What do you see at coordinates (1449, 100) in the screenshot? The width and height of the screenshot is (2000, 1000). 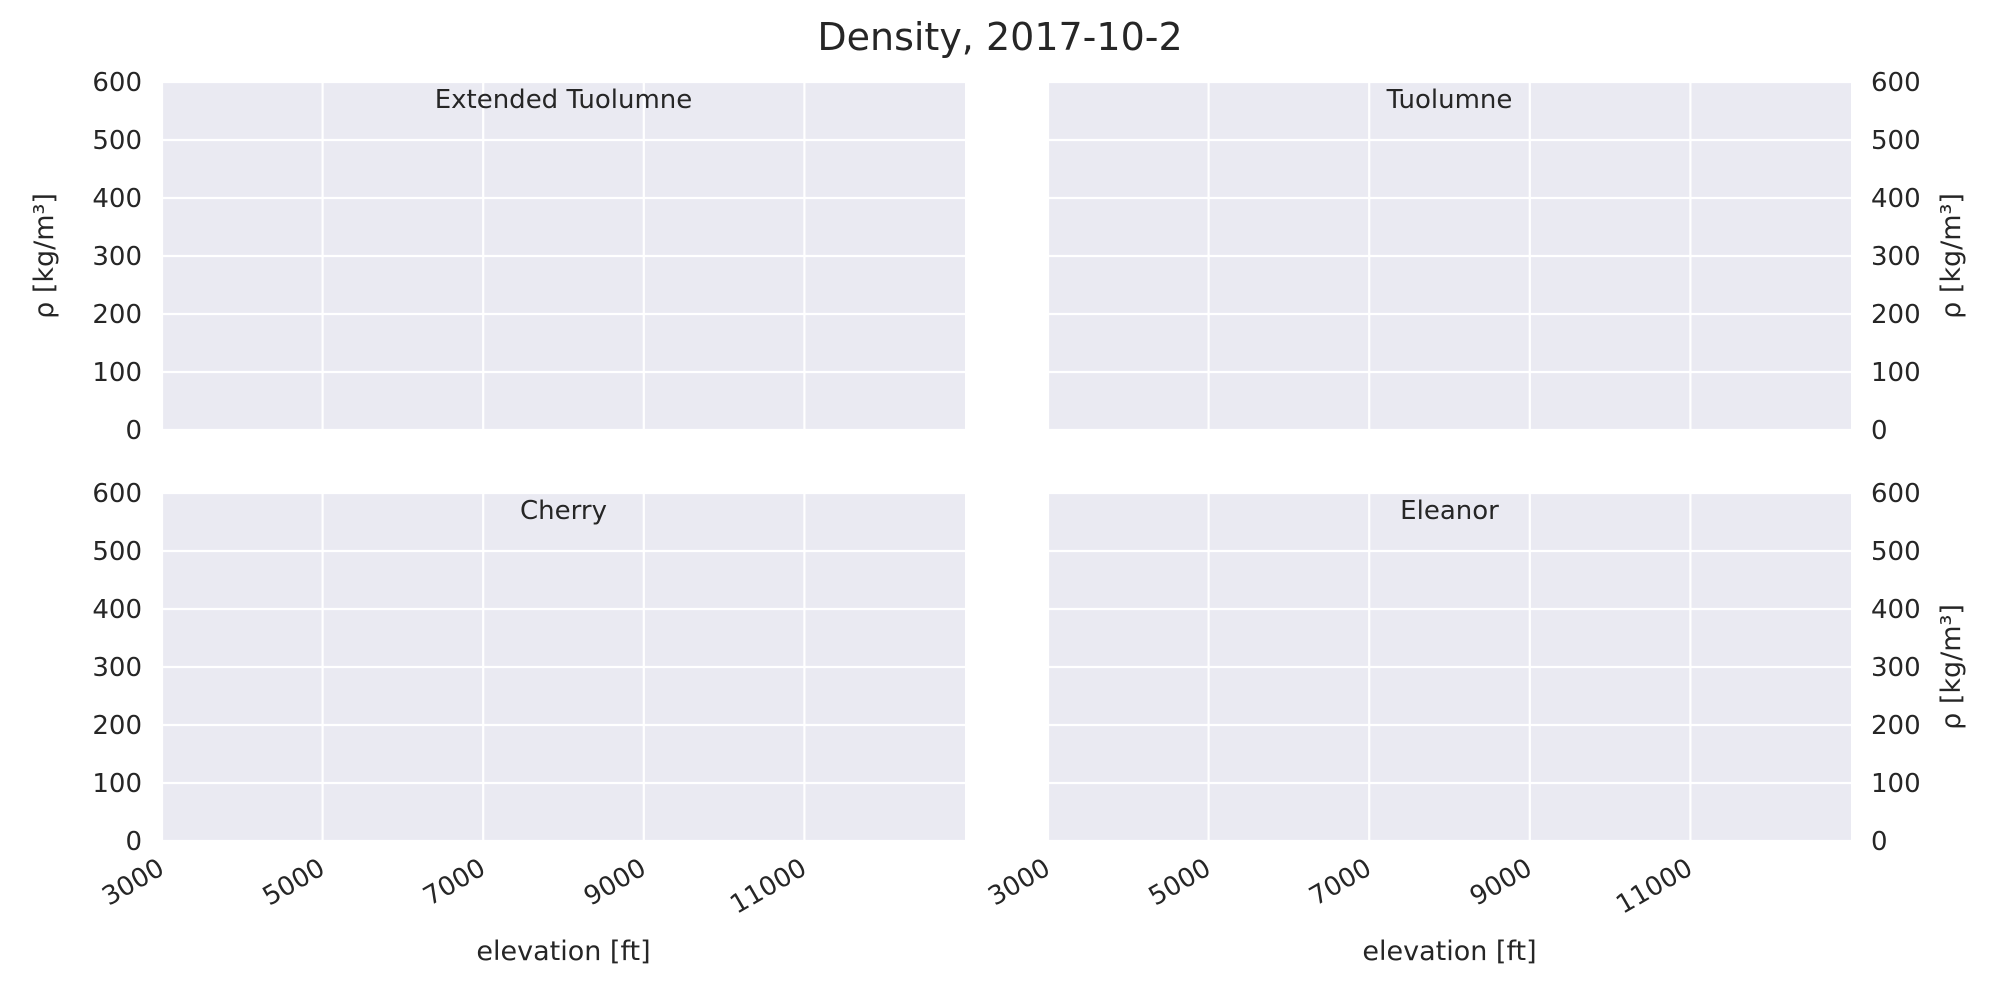 I see `panel-title: Tuolumne` at bounding box center [1449, 100].